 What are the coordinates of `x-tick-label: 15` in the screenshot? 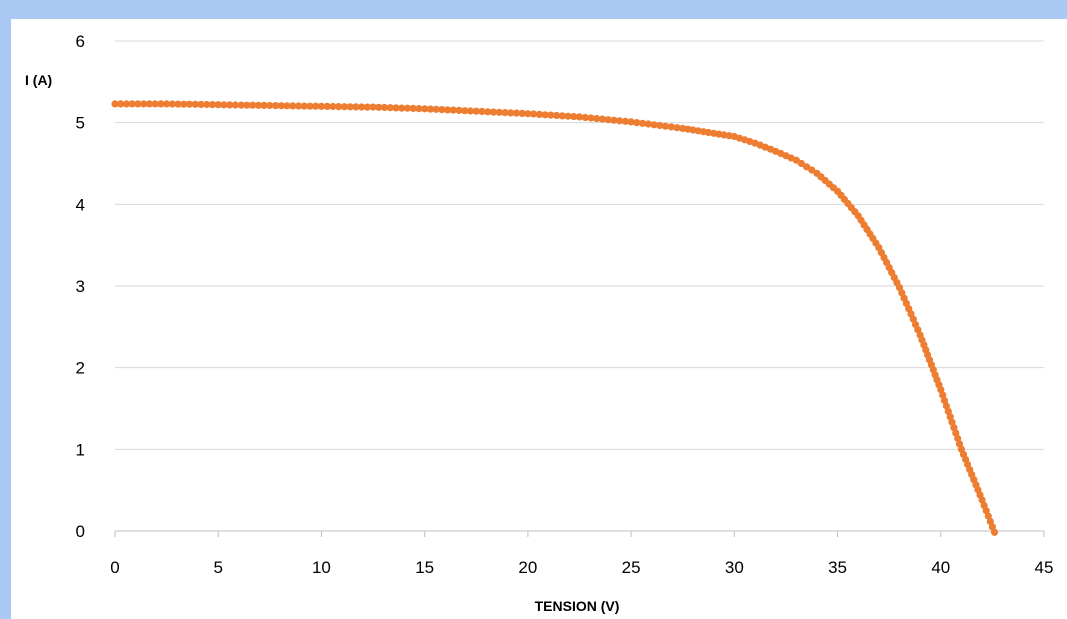 It's located at (424, 567).